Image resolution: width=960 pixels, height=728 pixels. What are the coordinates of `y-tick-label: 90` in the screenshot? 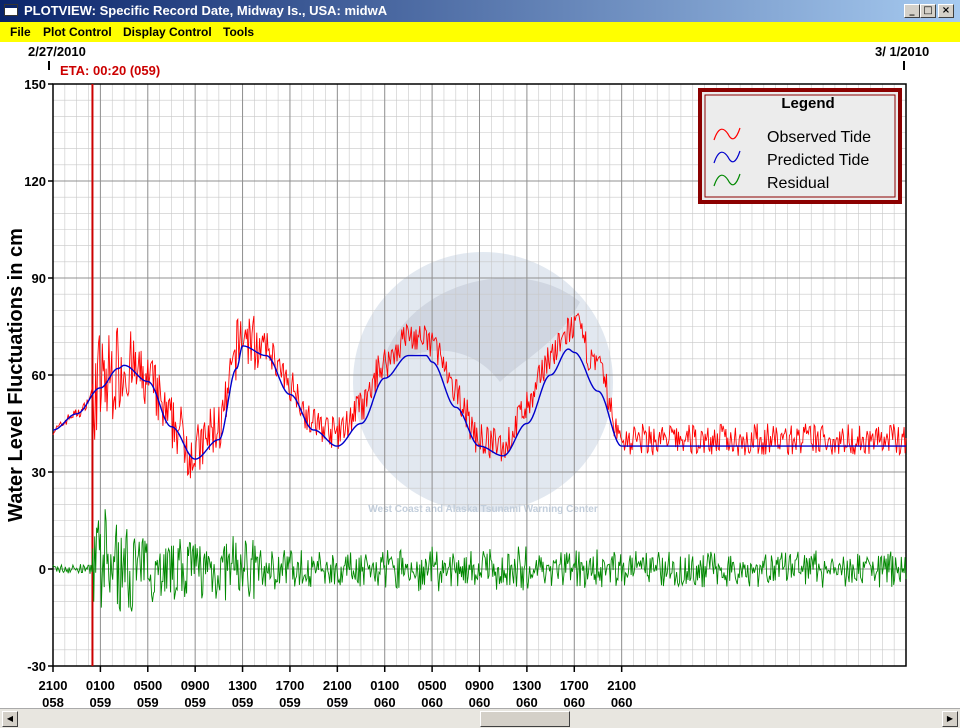 It's located at (39, 278).